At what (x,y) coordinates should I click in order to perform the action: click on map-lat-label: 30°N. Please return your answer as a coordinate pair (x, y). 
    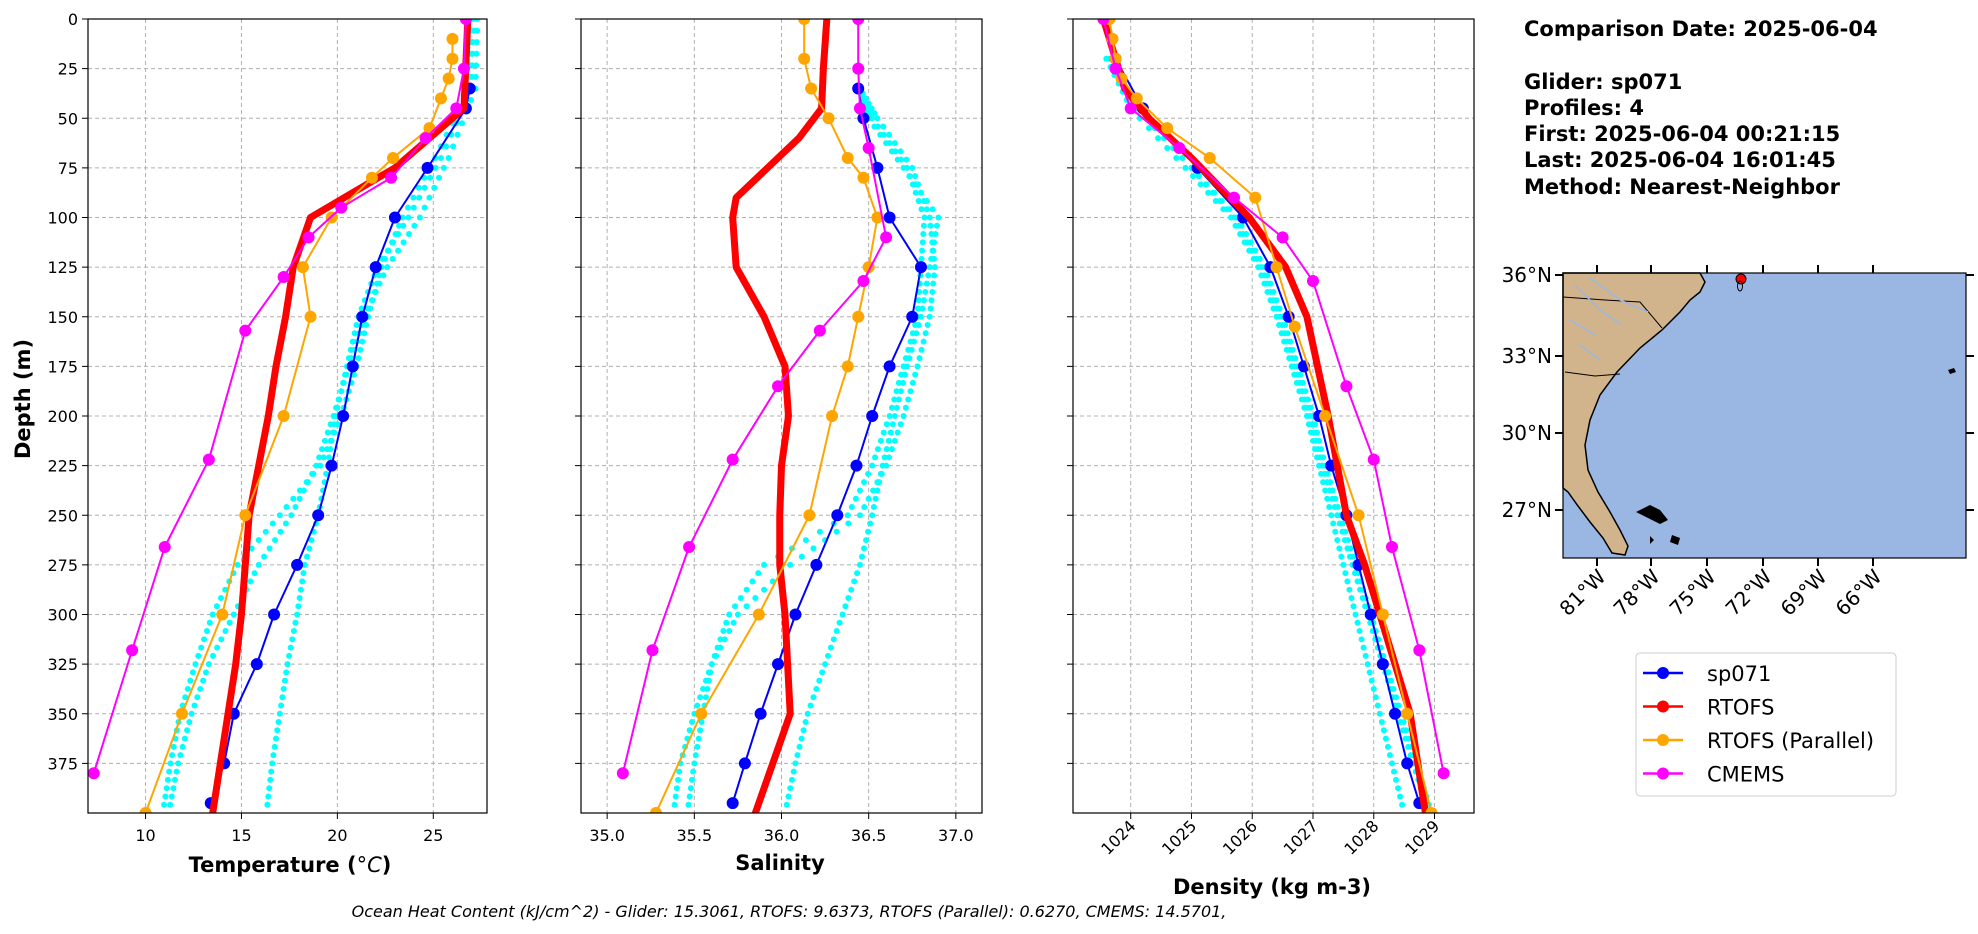
    Looking at the image, I should click on (1527, 433).